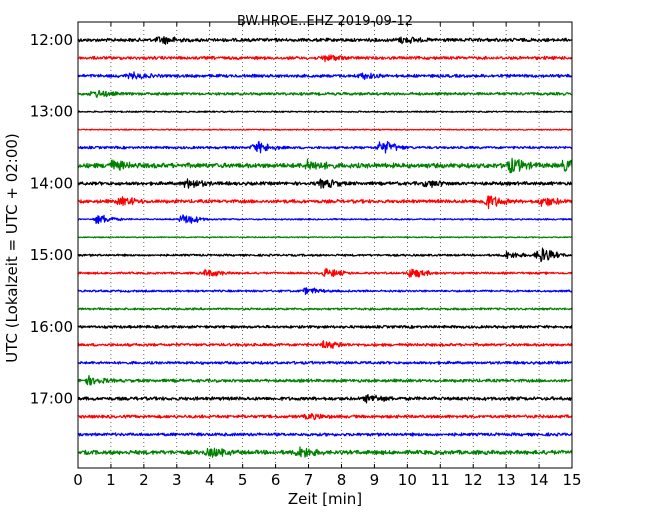  I want to click on x-tick-label: 15, so click(571, 480).